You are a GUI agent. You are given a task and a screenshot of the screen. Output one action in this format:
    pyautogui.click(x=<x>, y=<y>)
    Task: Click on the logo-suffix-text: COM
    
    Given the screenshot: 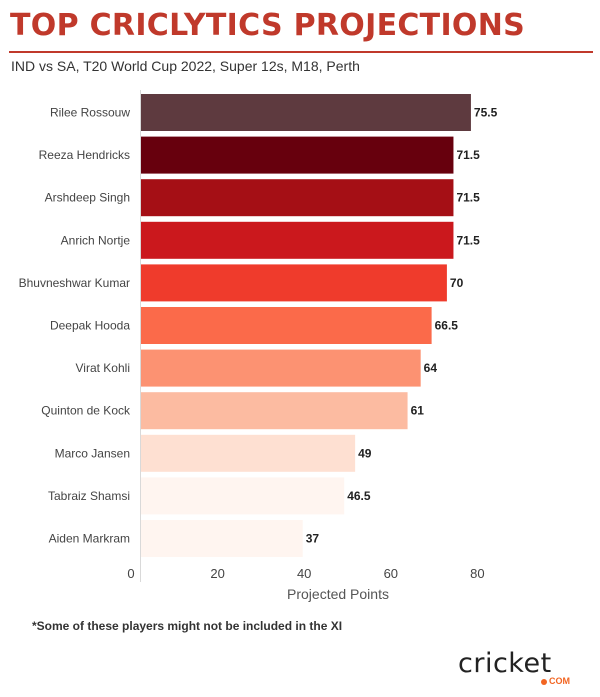 What is the action you would take?
    pyautogui.click(x=559, y=681)
    